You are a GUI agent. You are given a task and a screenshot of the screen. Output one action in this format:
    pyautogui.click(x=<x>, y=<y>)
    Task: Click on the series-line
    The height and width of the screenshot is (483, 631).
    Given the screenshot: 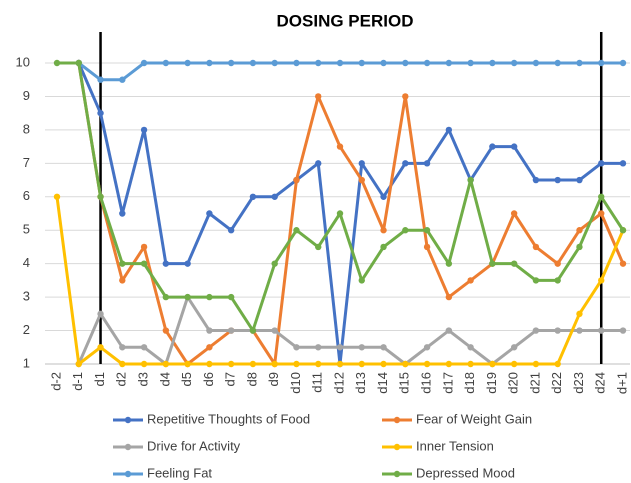 What is the action you would take?
    pyautogui.click(x=350, y=71)
    